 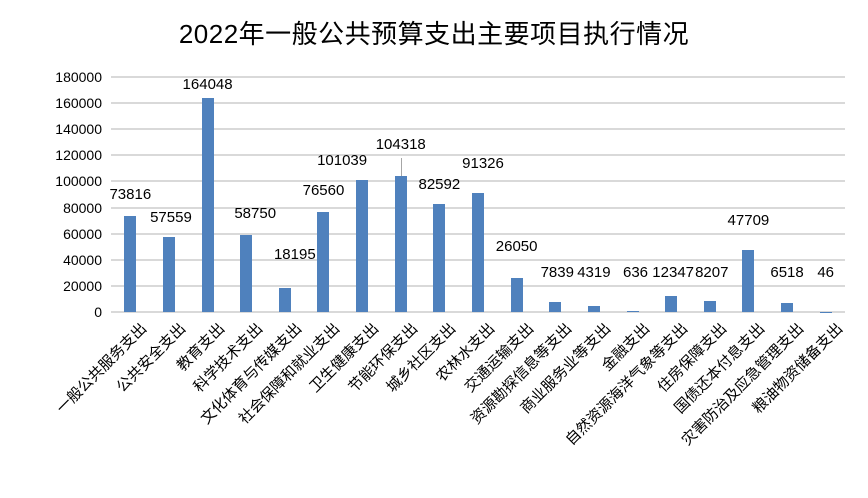 I want to click on y-axis-tick-label: 100000, so click(x=78, y=181).